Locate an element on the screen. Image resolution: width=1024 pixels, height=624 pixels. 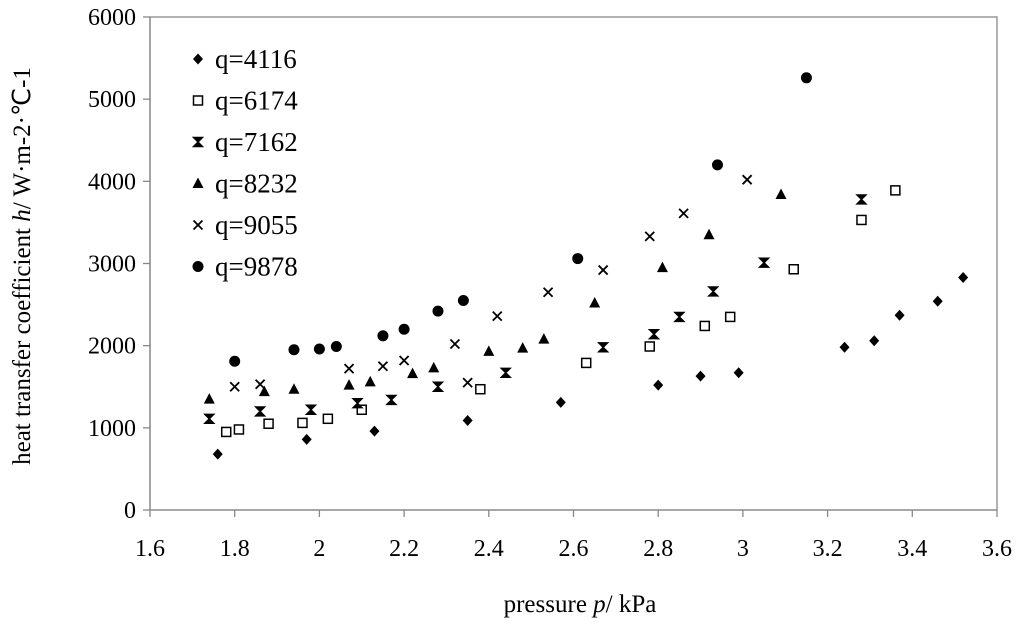
x-tick-labels: 1.6 1.8 2 2.2 2.4 2.6 2.8 3 3.2 3.4 3.6 is located at coordinates (573, 549).